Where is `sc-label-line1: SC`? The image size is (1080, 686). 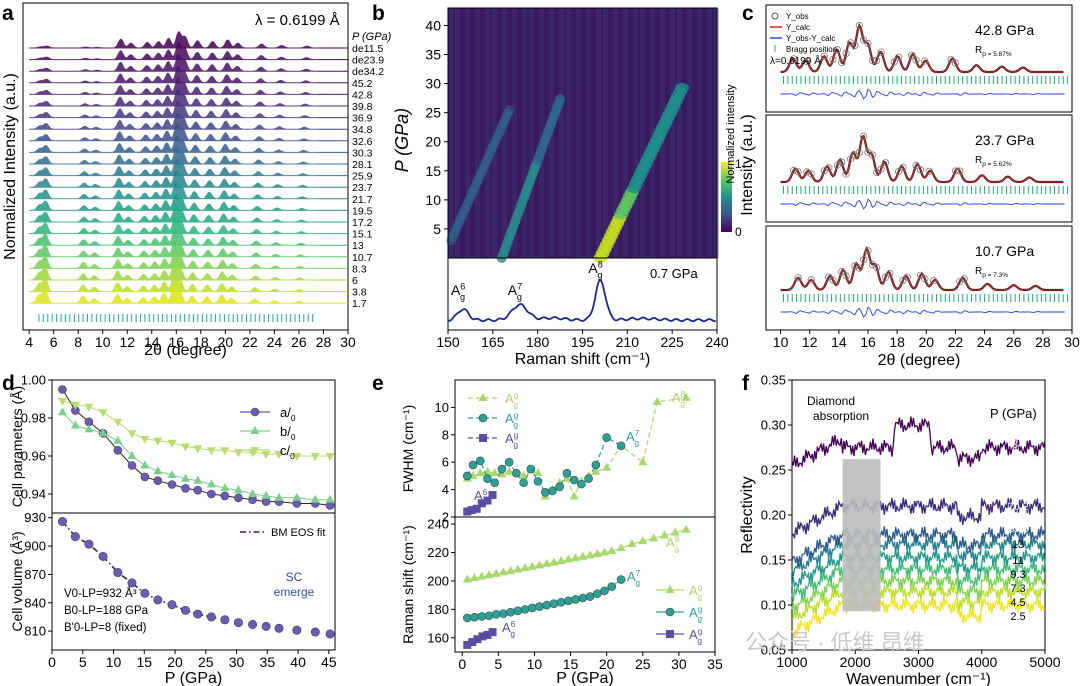
sc-label-line1: SC is located at coordinates (294, 577).